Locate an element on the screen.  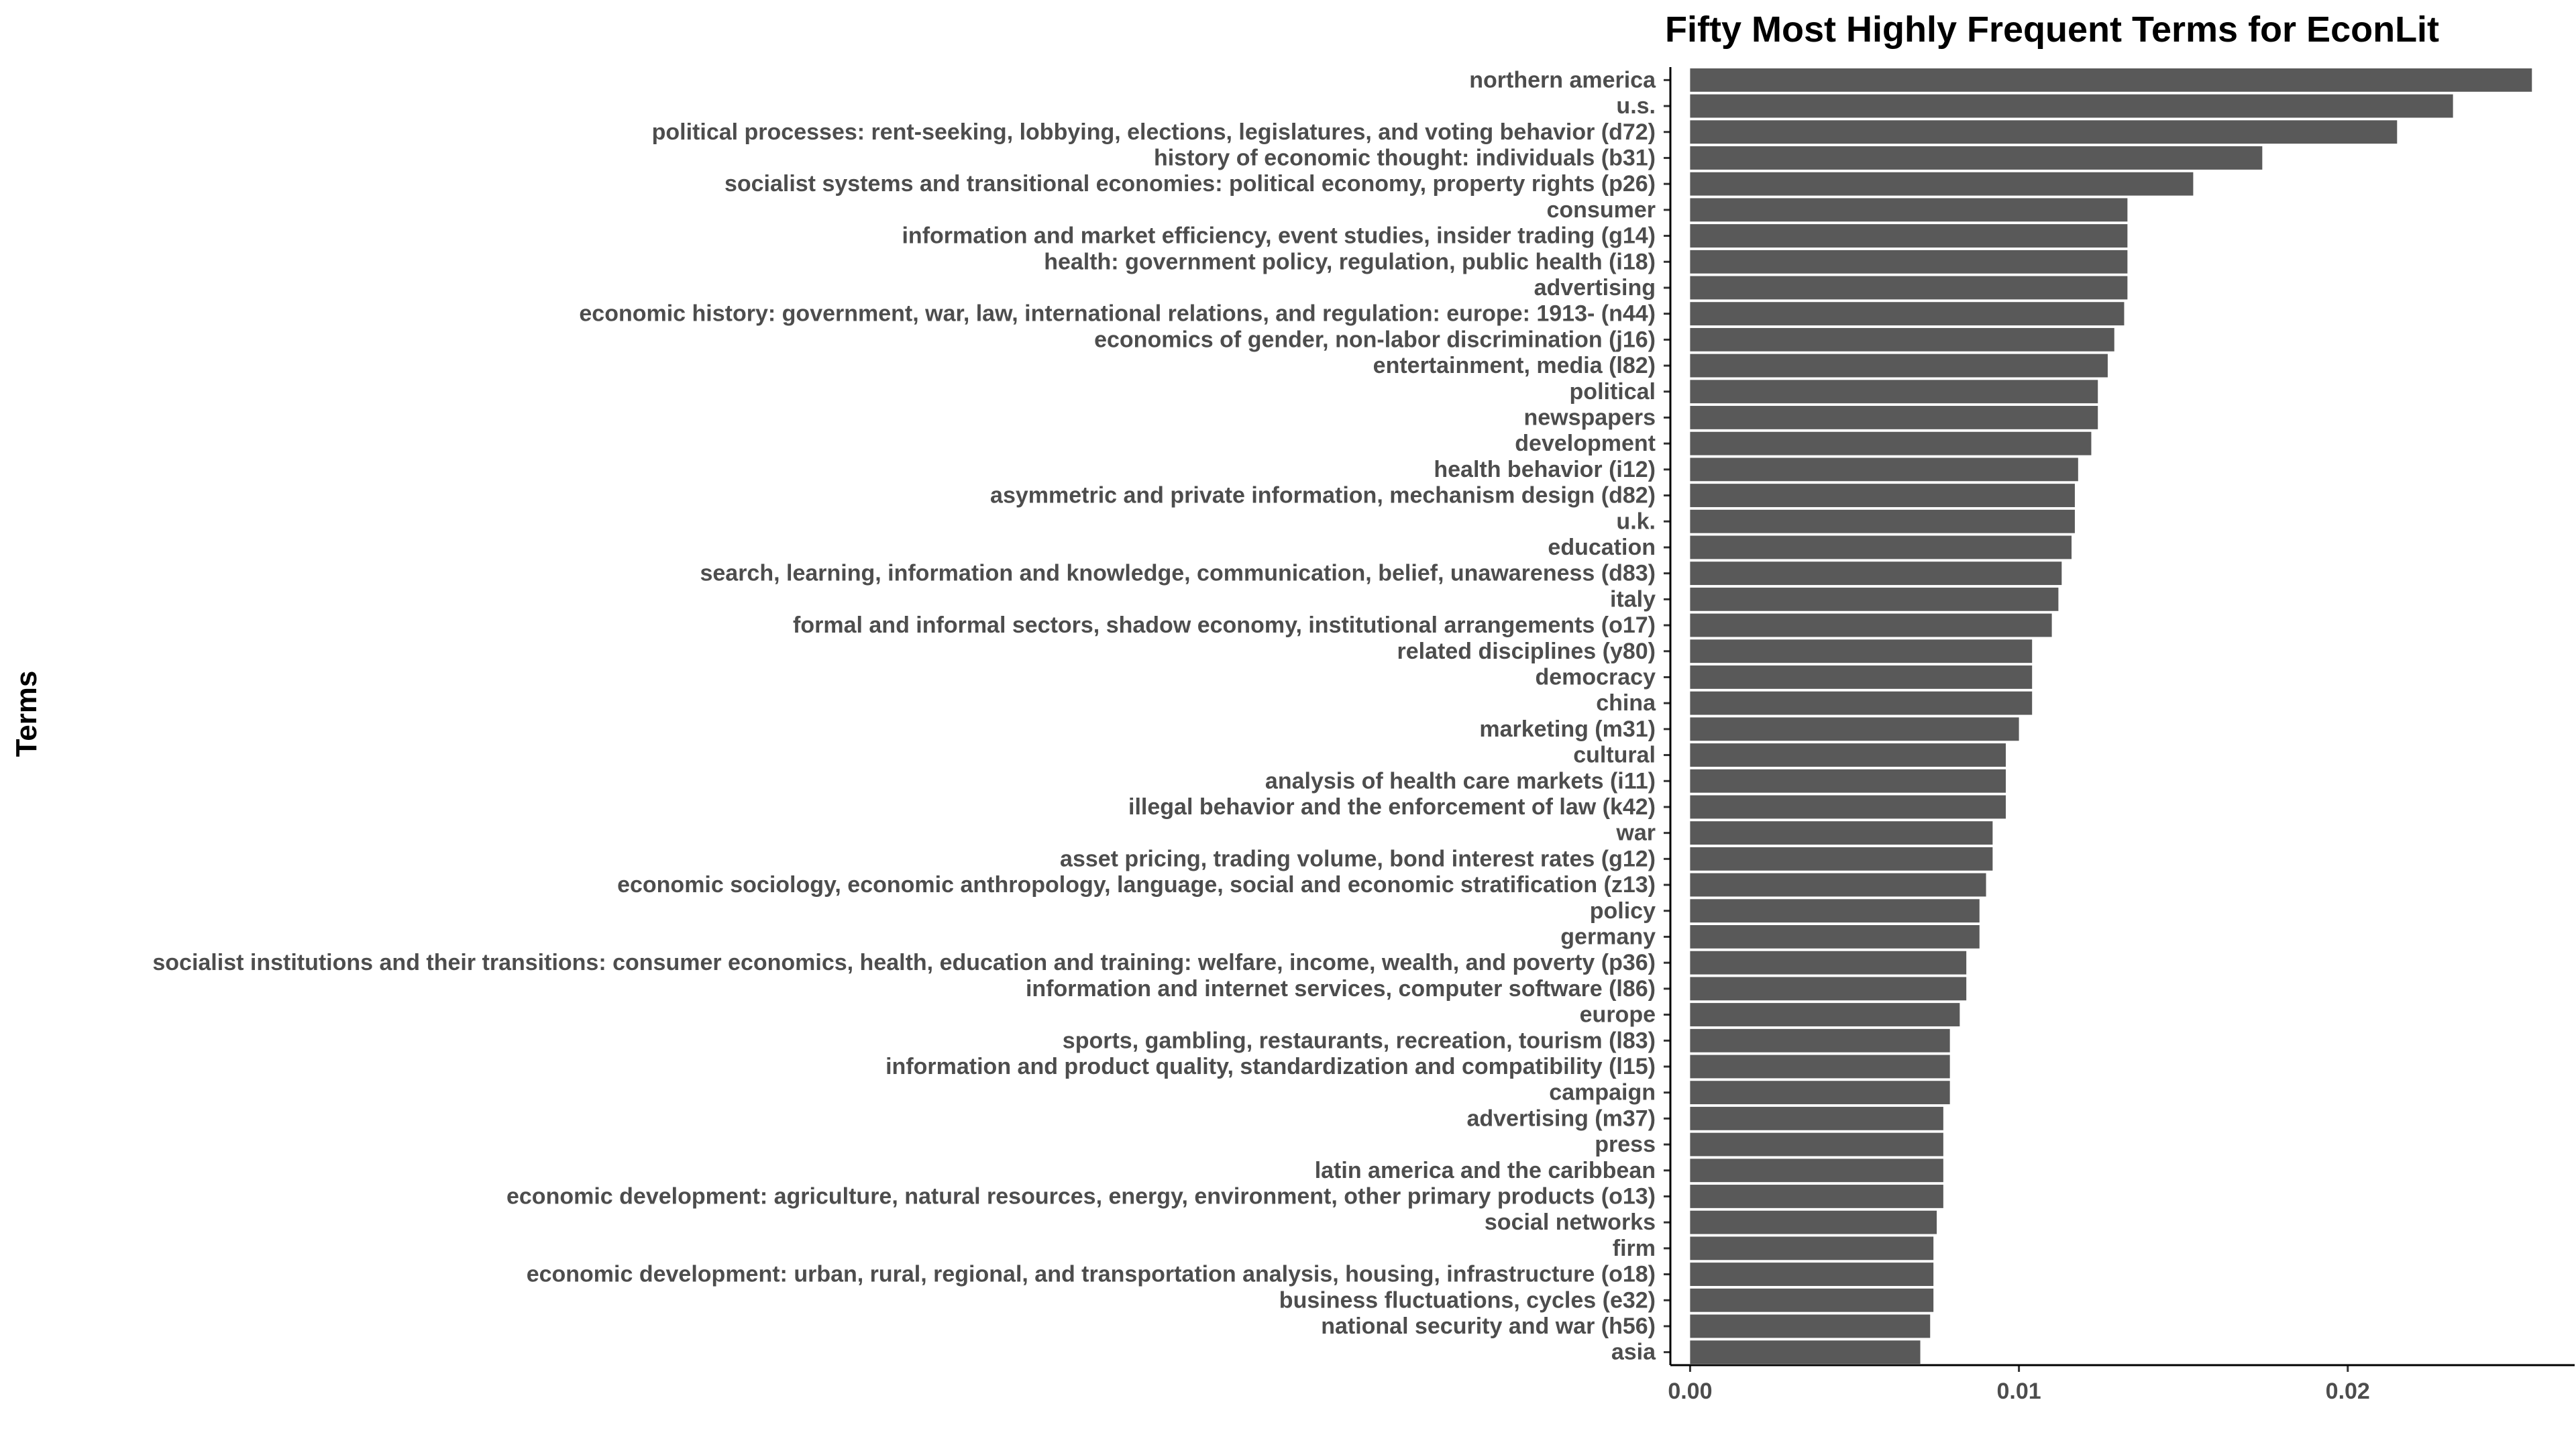
category-label: entertainment, media (l82) is located at coordinates (1514, 365).